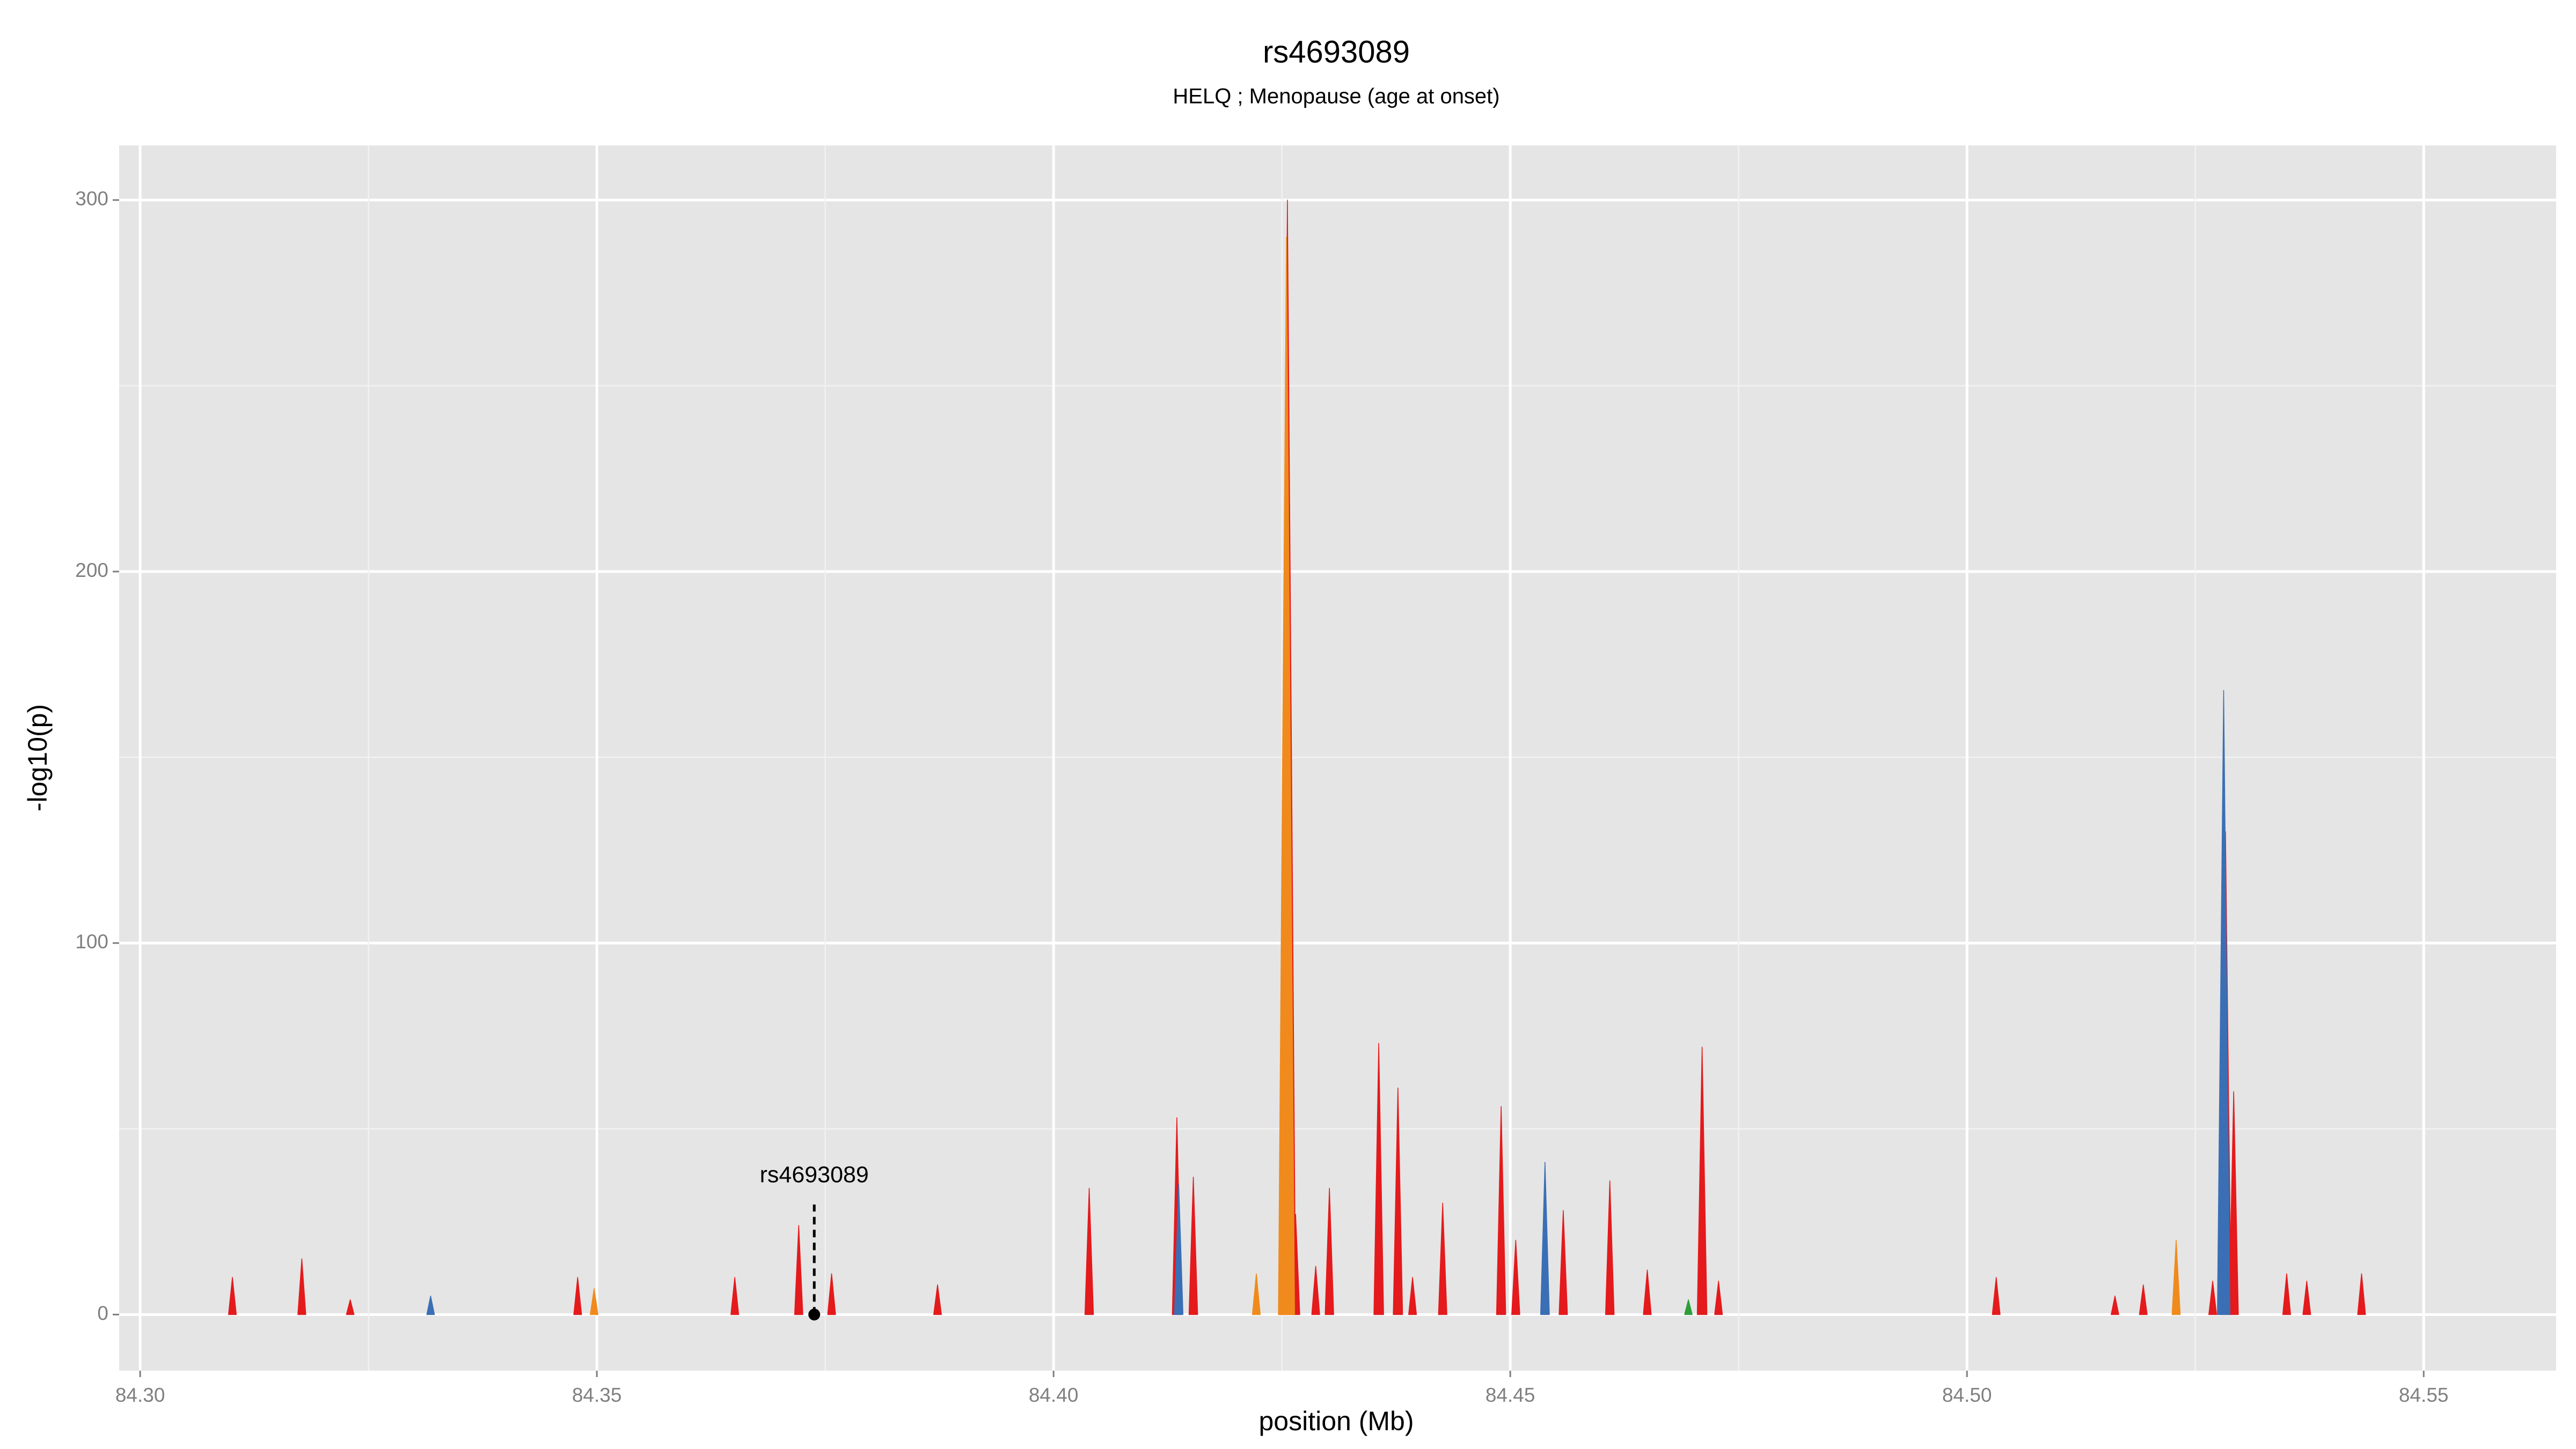 This screenshot has height=1449, width=2576. What do you see at coordinates (91, 199) in the screenshot?
I see `y-tick-label: 300` at bounding box center [91, 199].